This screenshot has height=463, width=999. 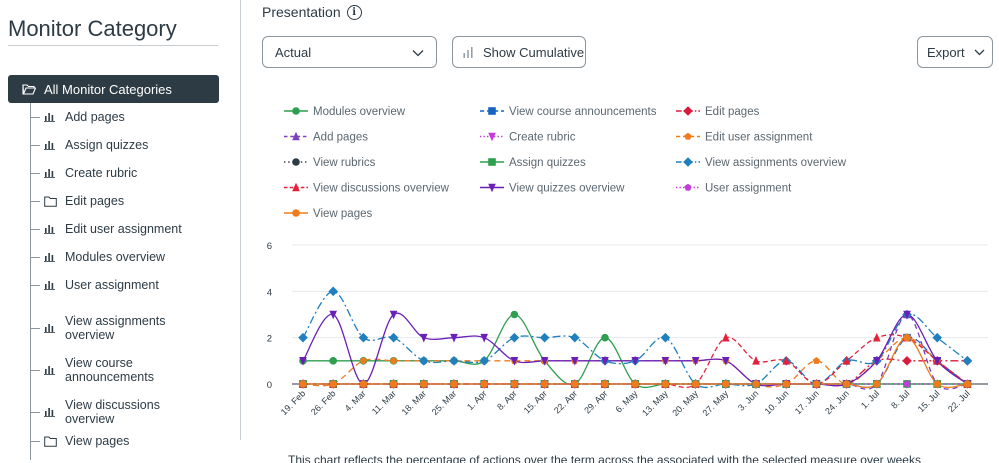 What do you see at coordinates (293, 402) in the screenshot?
I see `x-tick-label: 19. Feb` at bounding box center [293, 402].